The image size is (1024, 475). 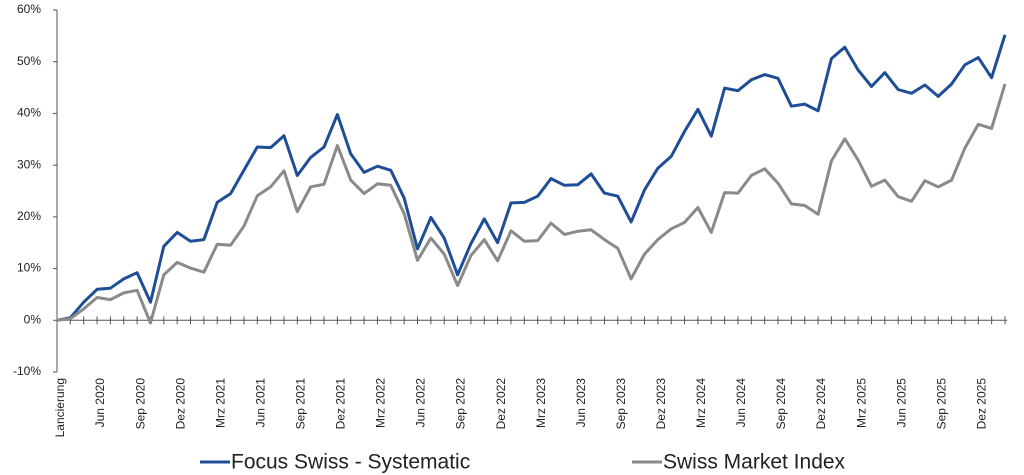 What do you see at coordinates (180, 404) in the screenshot?
I see `x-tick-label: Dez 2020` at bounding box center [180, 404].